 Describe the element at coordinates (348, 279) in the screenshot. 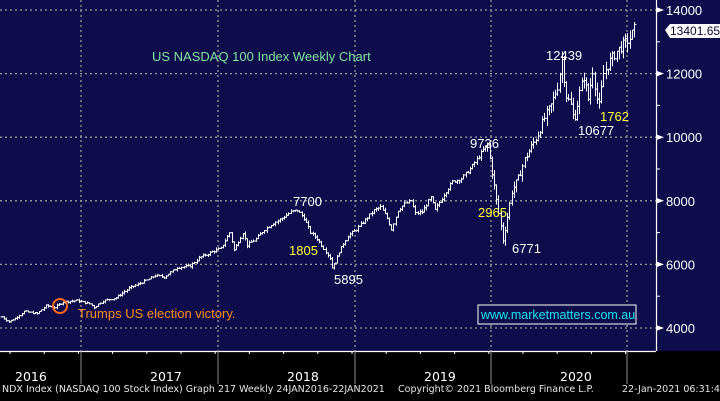

I see `annotation-price: 5895` at that location.